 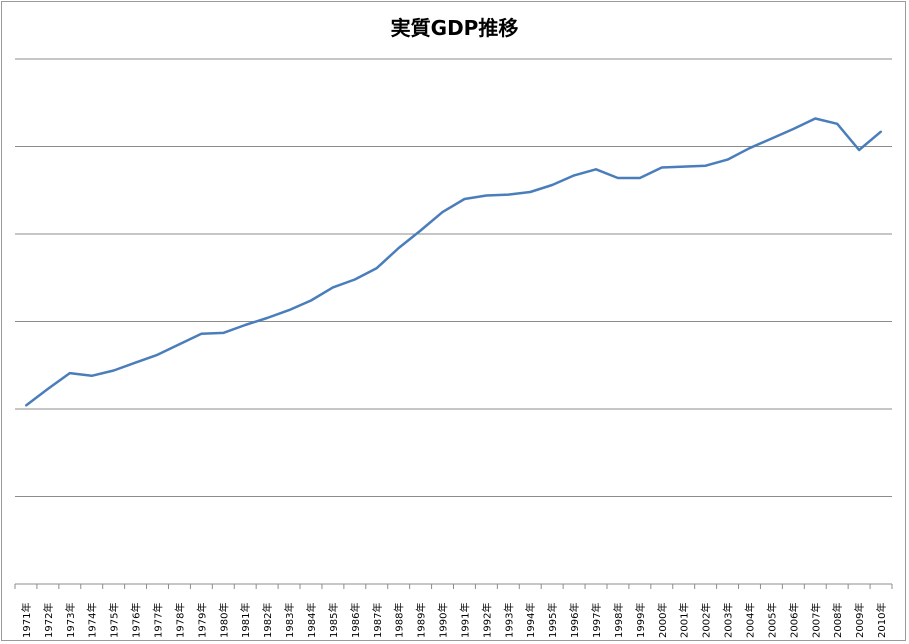 What do you see at coordinates (881, 620) in the screenshot?
I see `x-tick-label: 2010年` at bounding box center [881, 620].